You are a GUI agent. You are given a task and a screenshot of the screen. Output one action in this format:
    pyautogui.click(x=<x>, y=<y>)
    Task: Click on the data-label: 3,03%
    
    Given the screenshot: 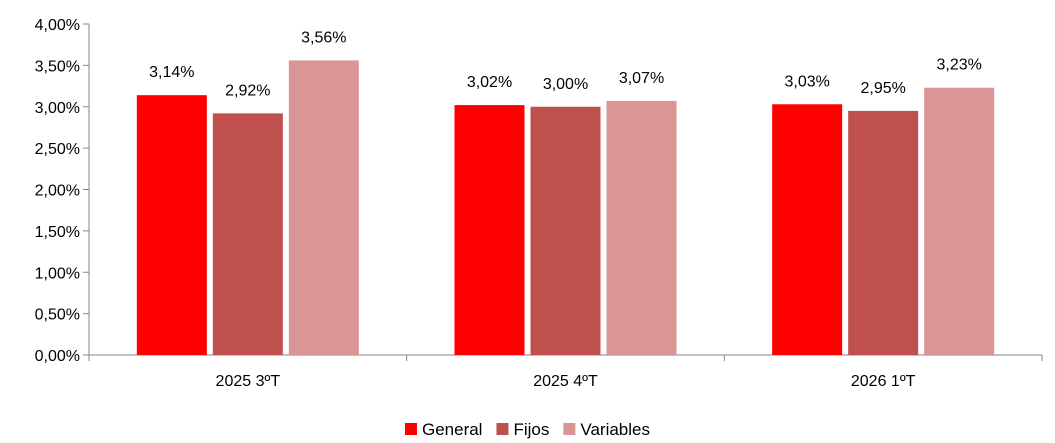 What is the action you would take?
    pyautogui.click(x=806, y=81)
    